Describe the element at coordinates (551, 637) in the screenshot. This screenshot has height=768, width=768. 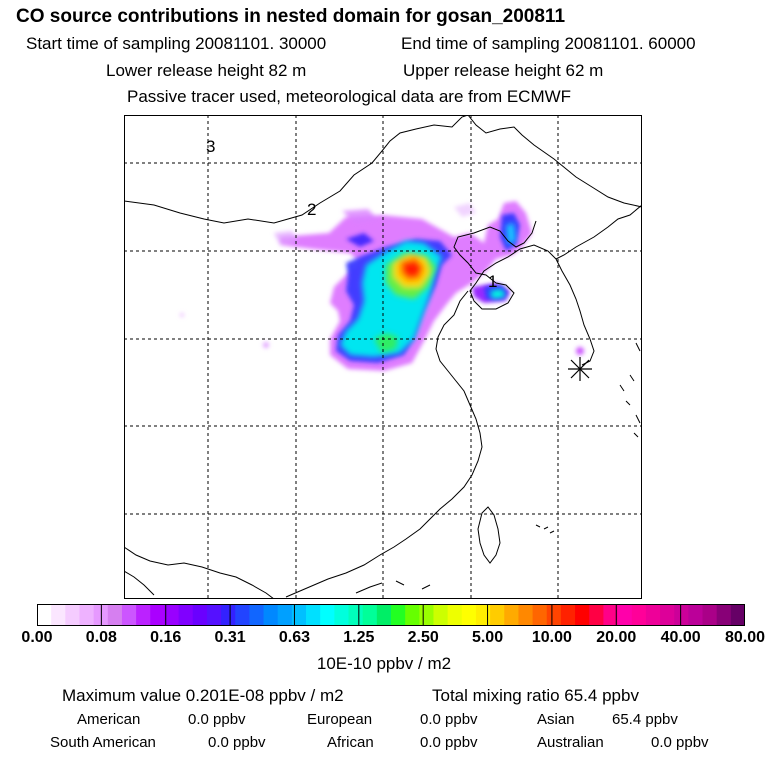
I see `colorbar-tick-label: 10.00` at that location.